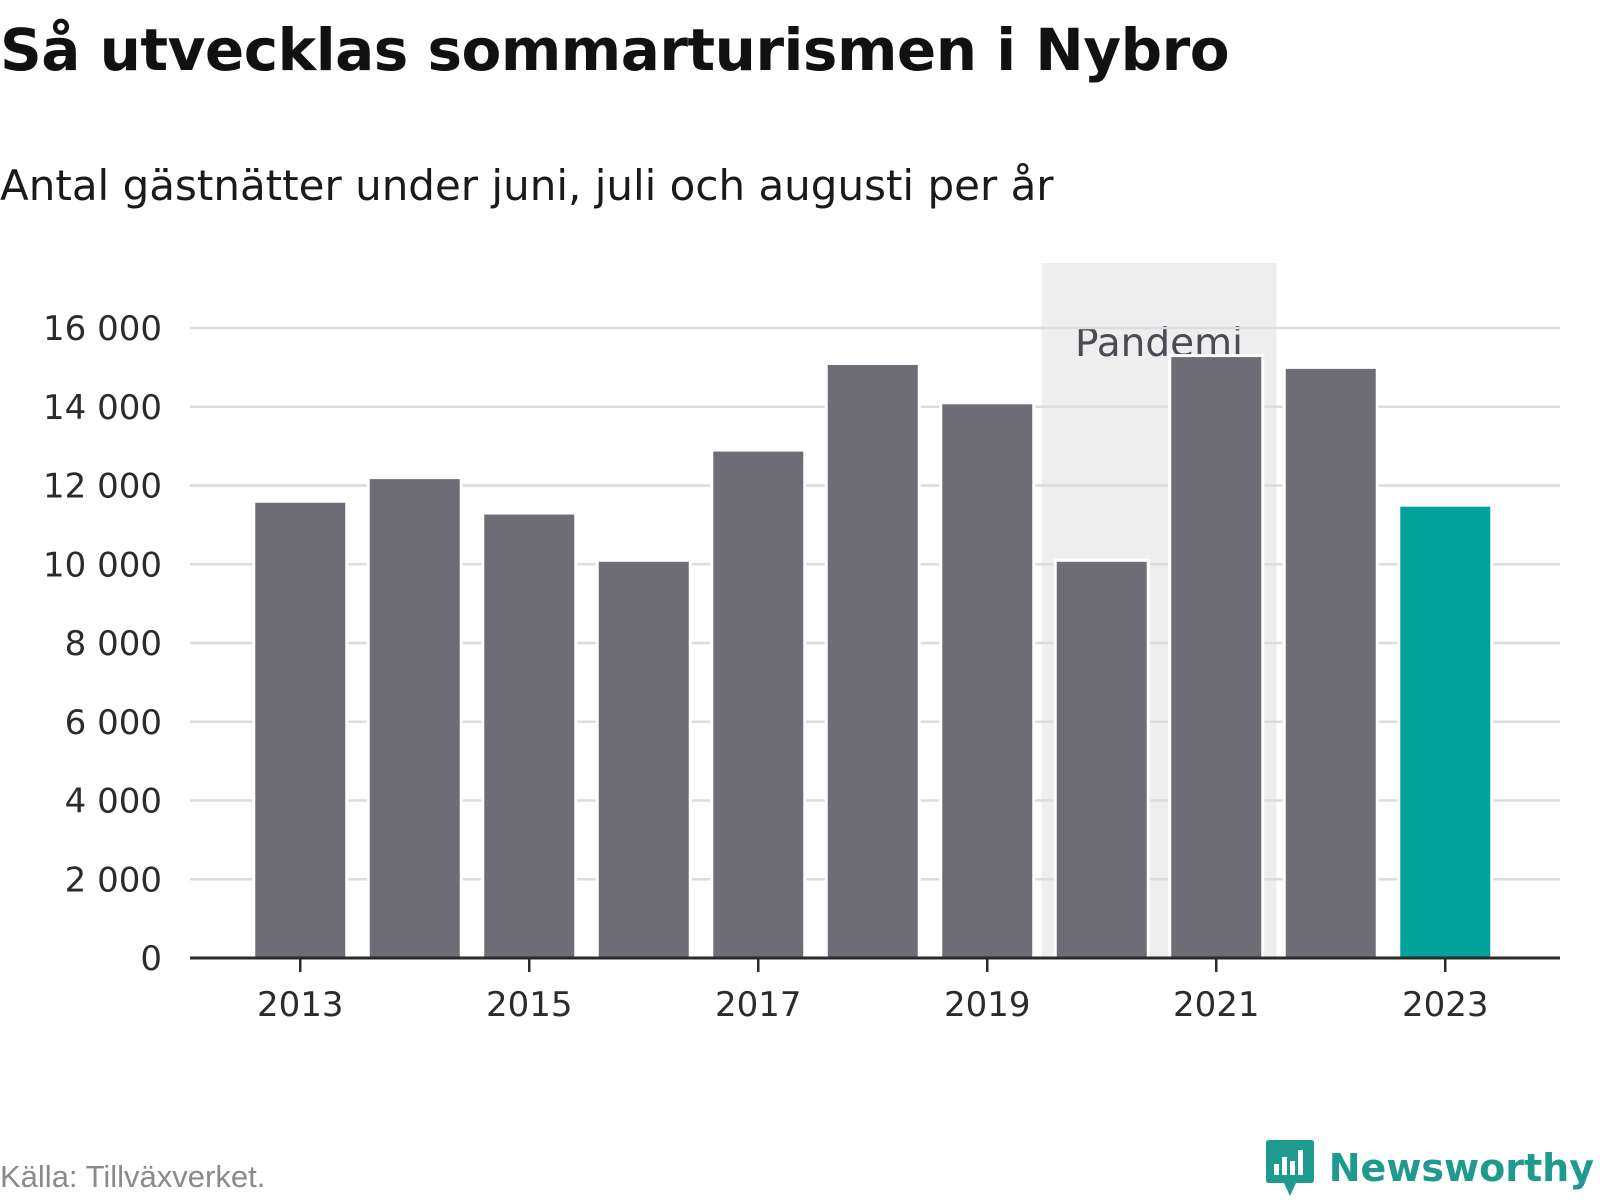 The image size is (1600, 1200). I want to click on x-tick-label: 2021, so click(1216, 1005).